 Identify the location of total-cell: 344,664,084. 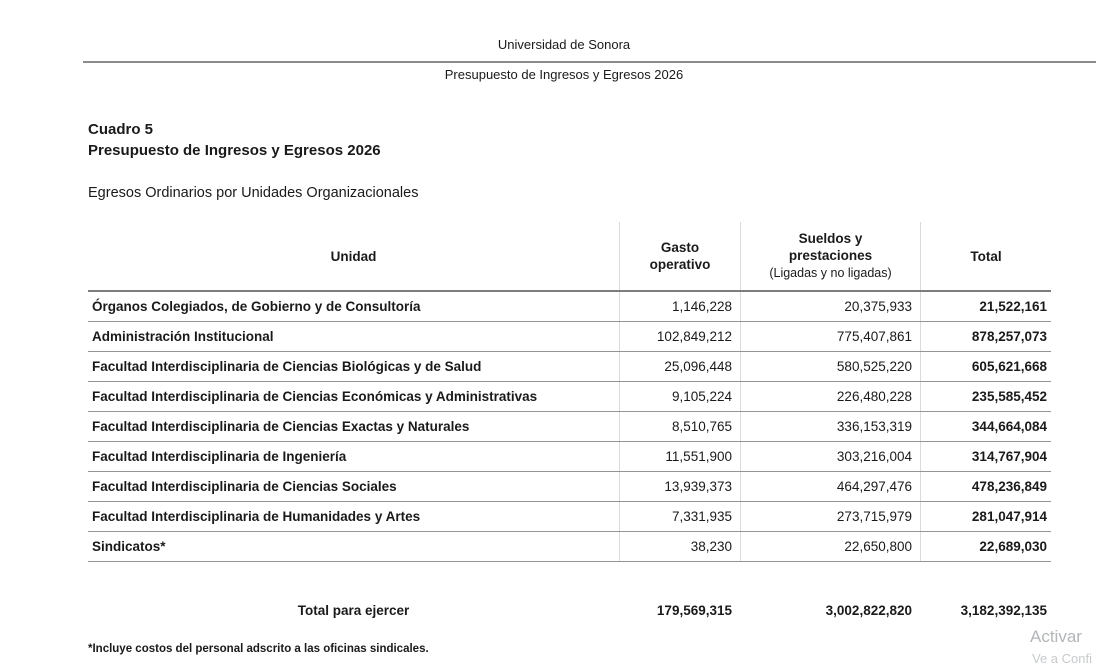
(985, 426).